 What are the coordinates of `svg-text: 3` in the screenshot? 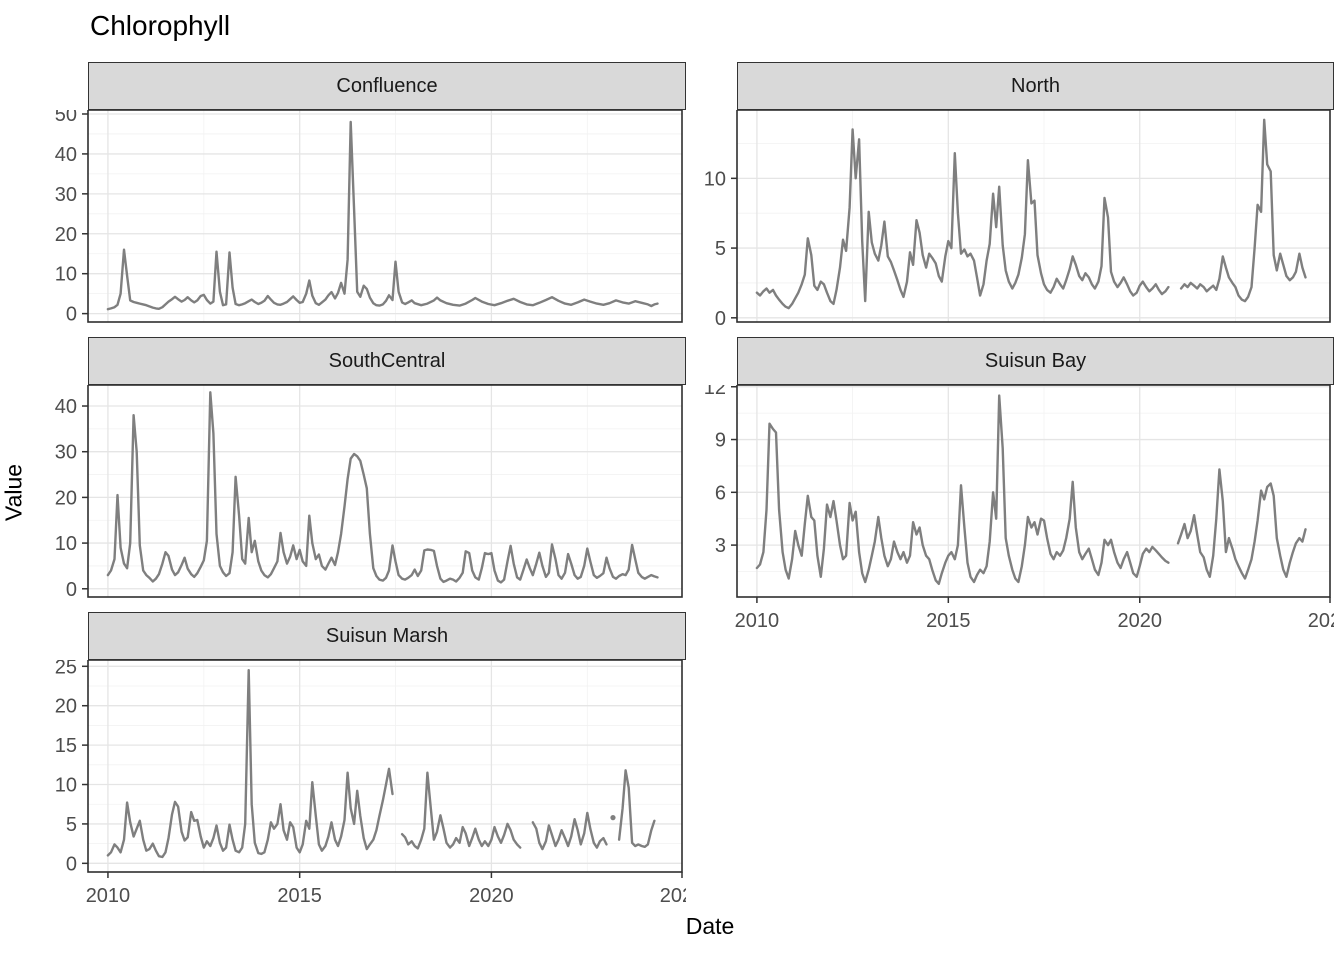 It's located at (720, 546).